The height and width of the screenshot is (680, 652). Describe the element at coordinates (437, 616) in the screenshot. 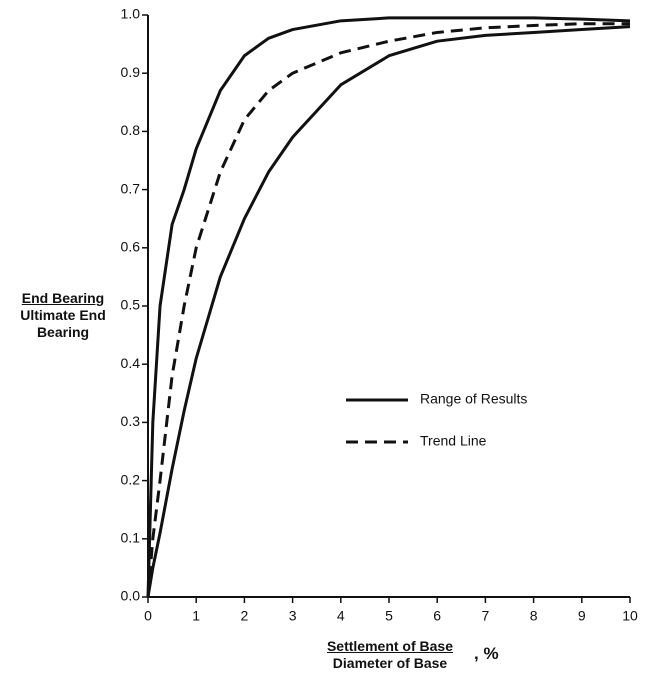

I see `x-tick-label: 6` at that location.